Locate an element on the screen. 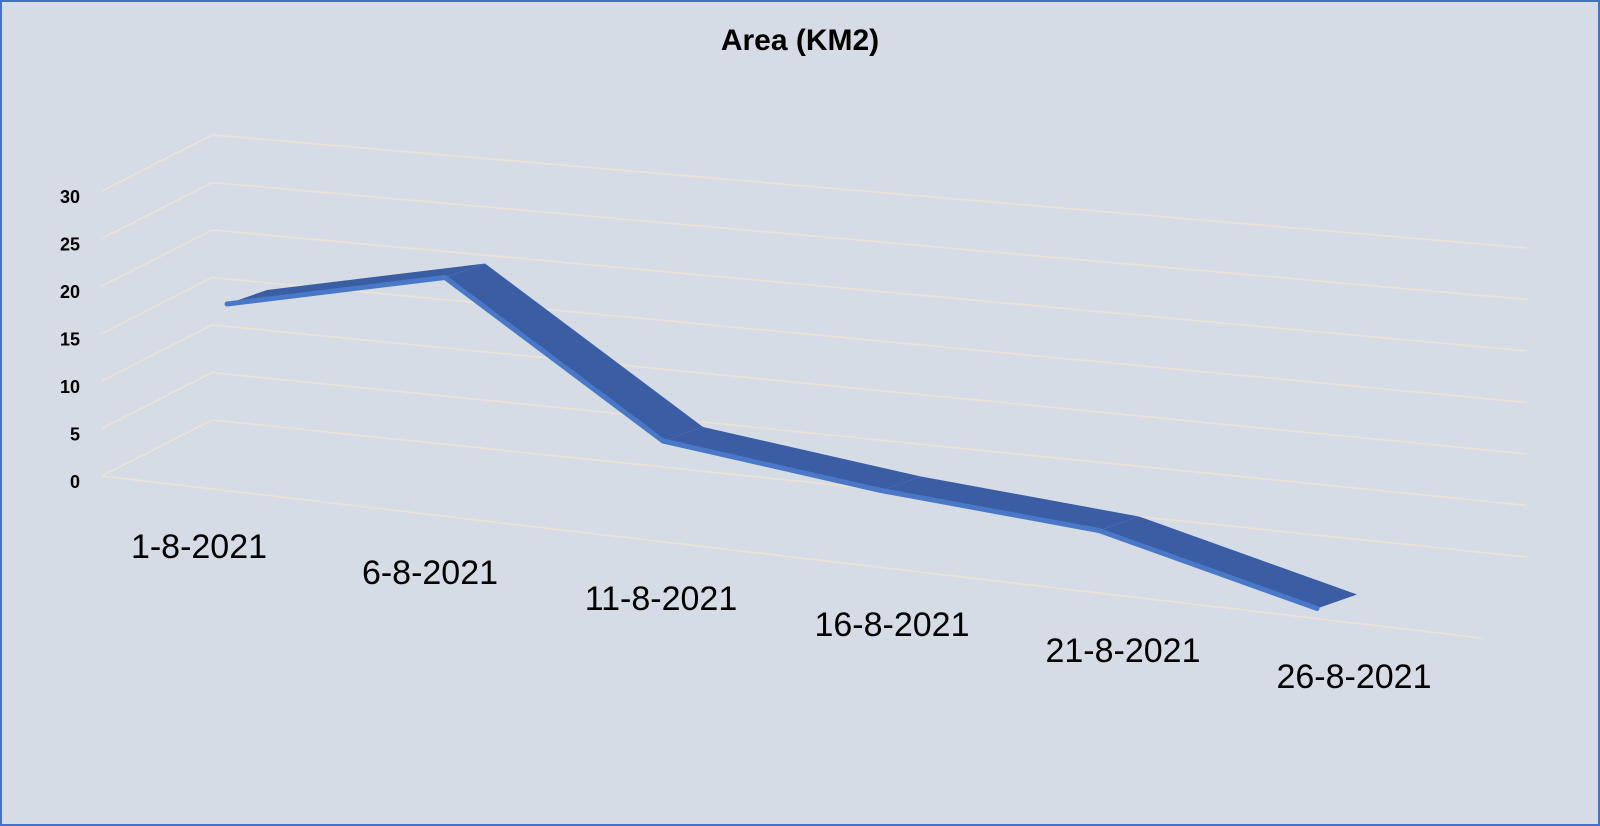  chart-title: Area (KM2) is located at coordinates (800, 40).